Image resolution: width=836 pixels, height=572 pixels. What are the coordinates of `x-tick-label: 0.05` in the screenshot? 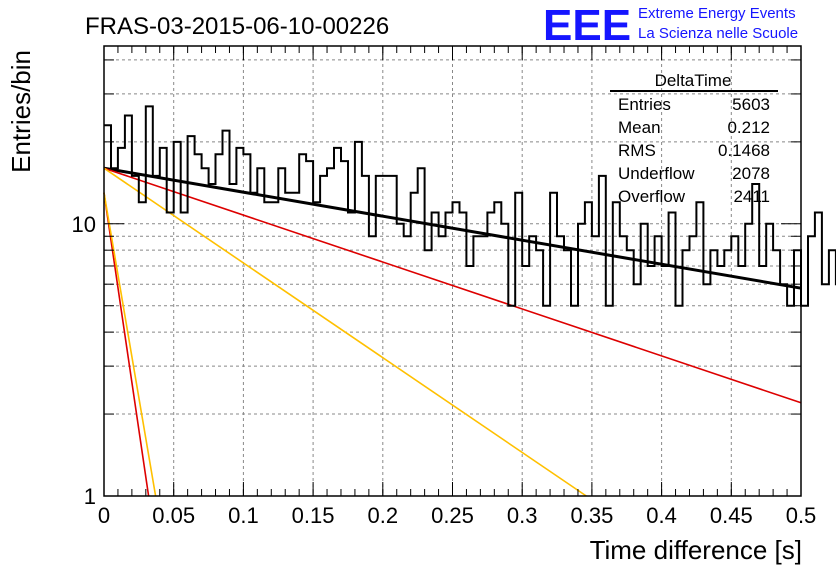 It's located at (173, 515).